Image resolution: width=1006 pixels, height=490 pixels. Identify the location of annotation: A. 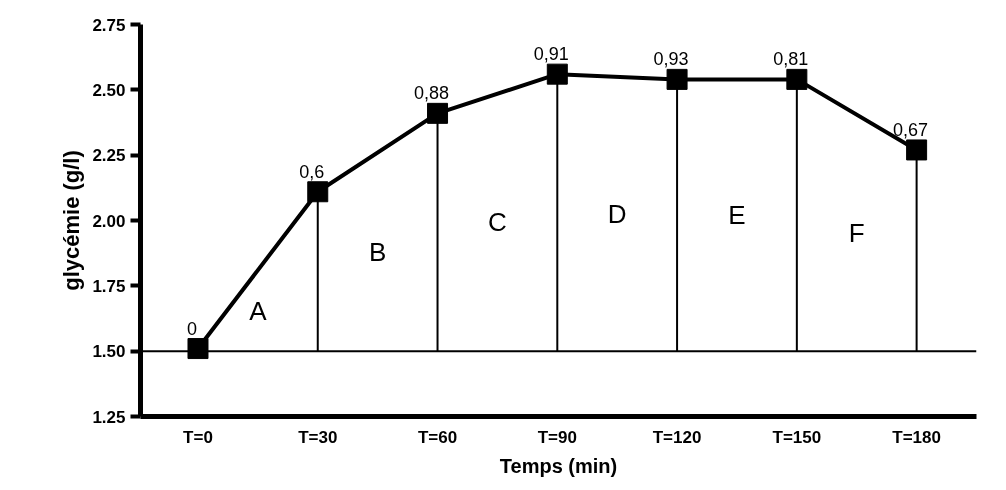
(258, 310).